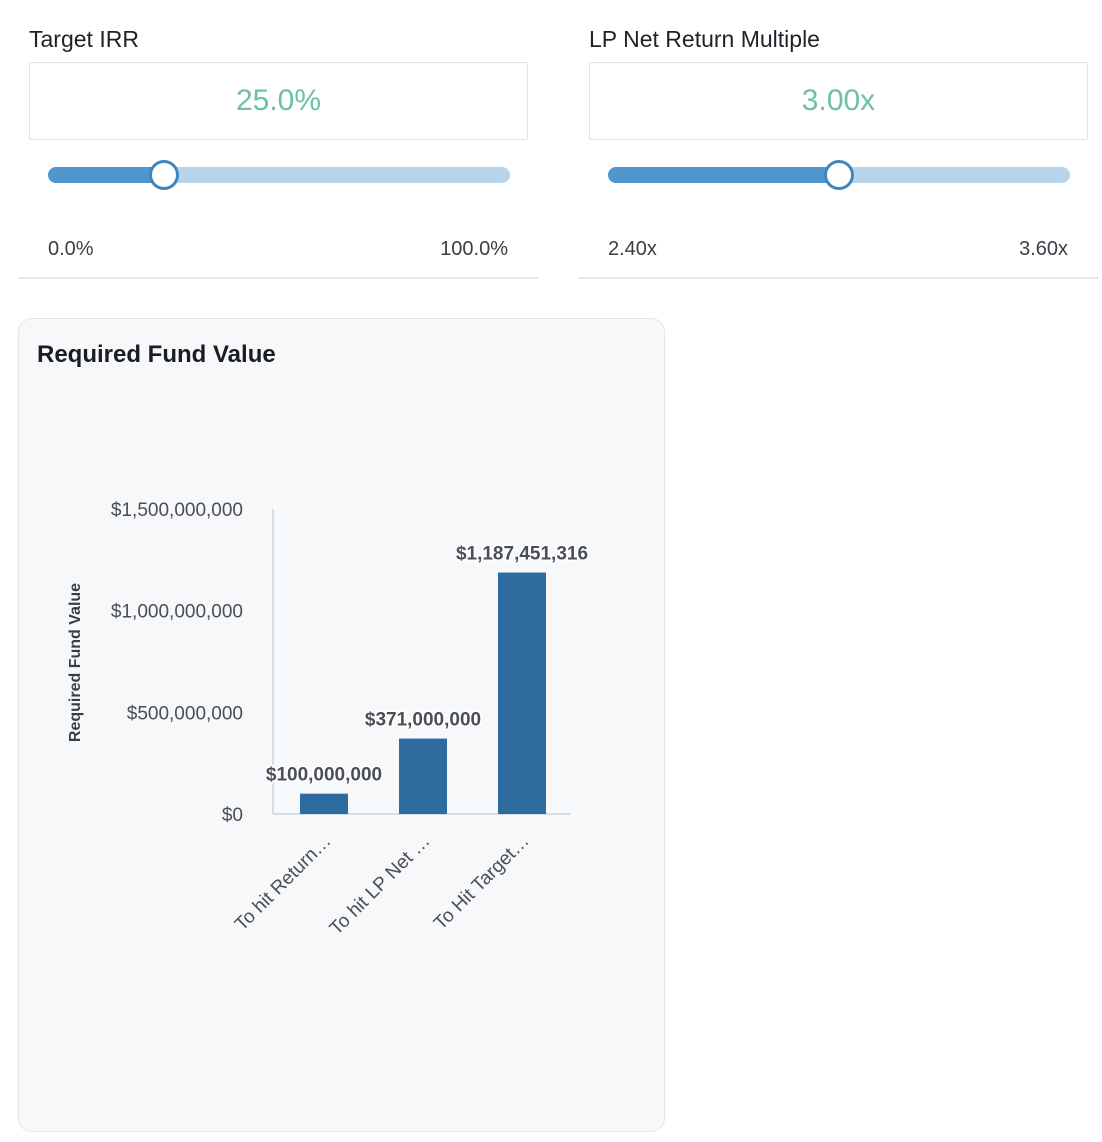 The image size is (1102, 1142). I want to click on y-tick-label: $1,500,000,000, so click(177, 510).